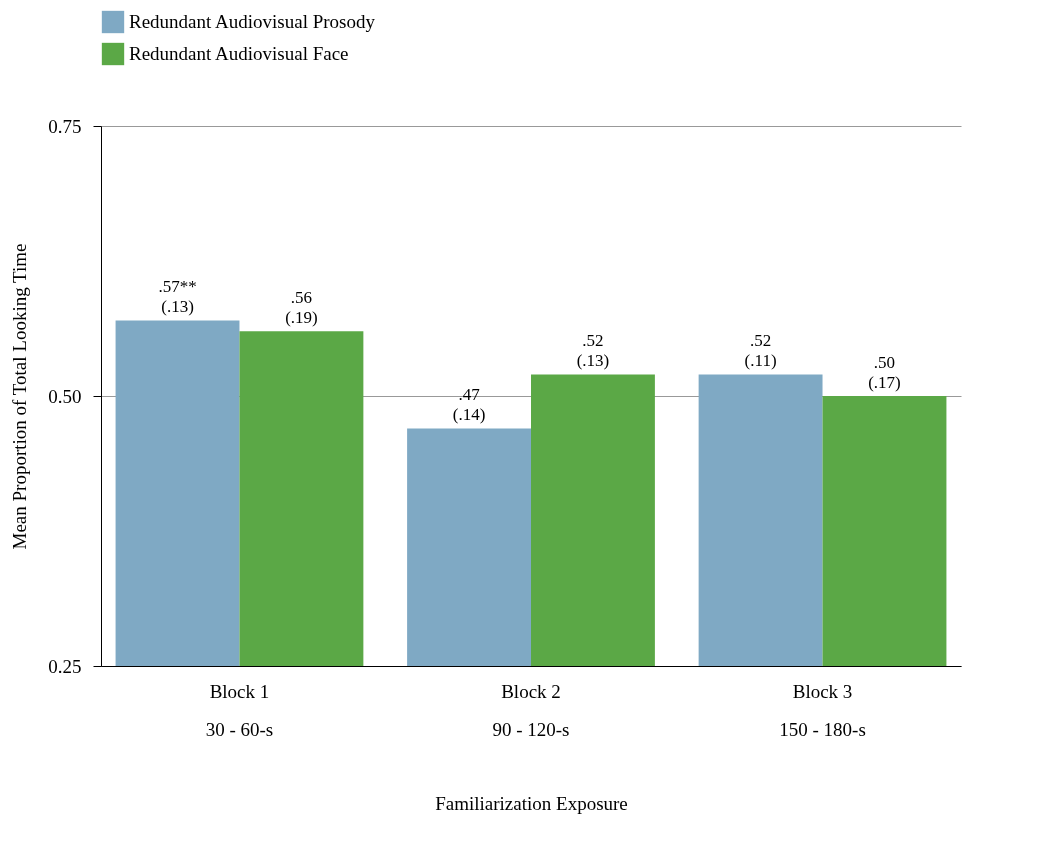 The width and height of the screenshot is (1043, 863). I want to click on data-label: .52 (.11), so click(760, 351).